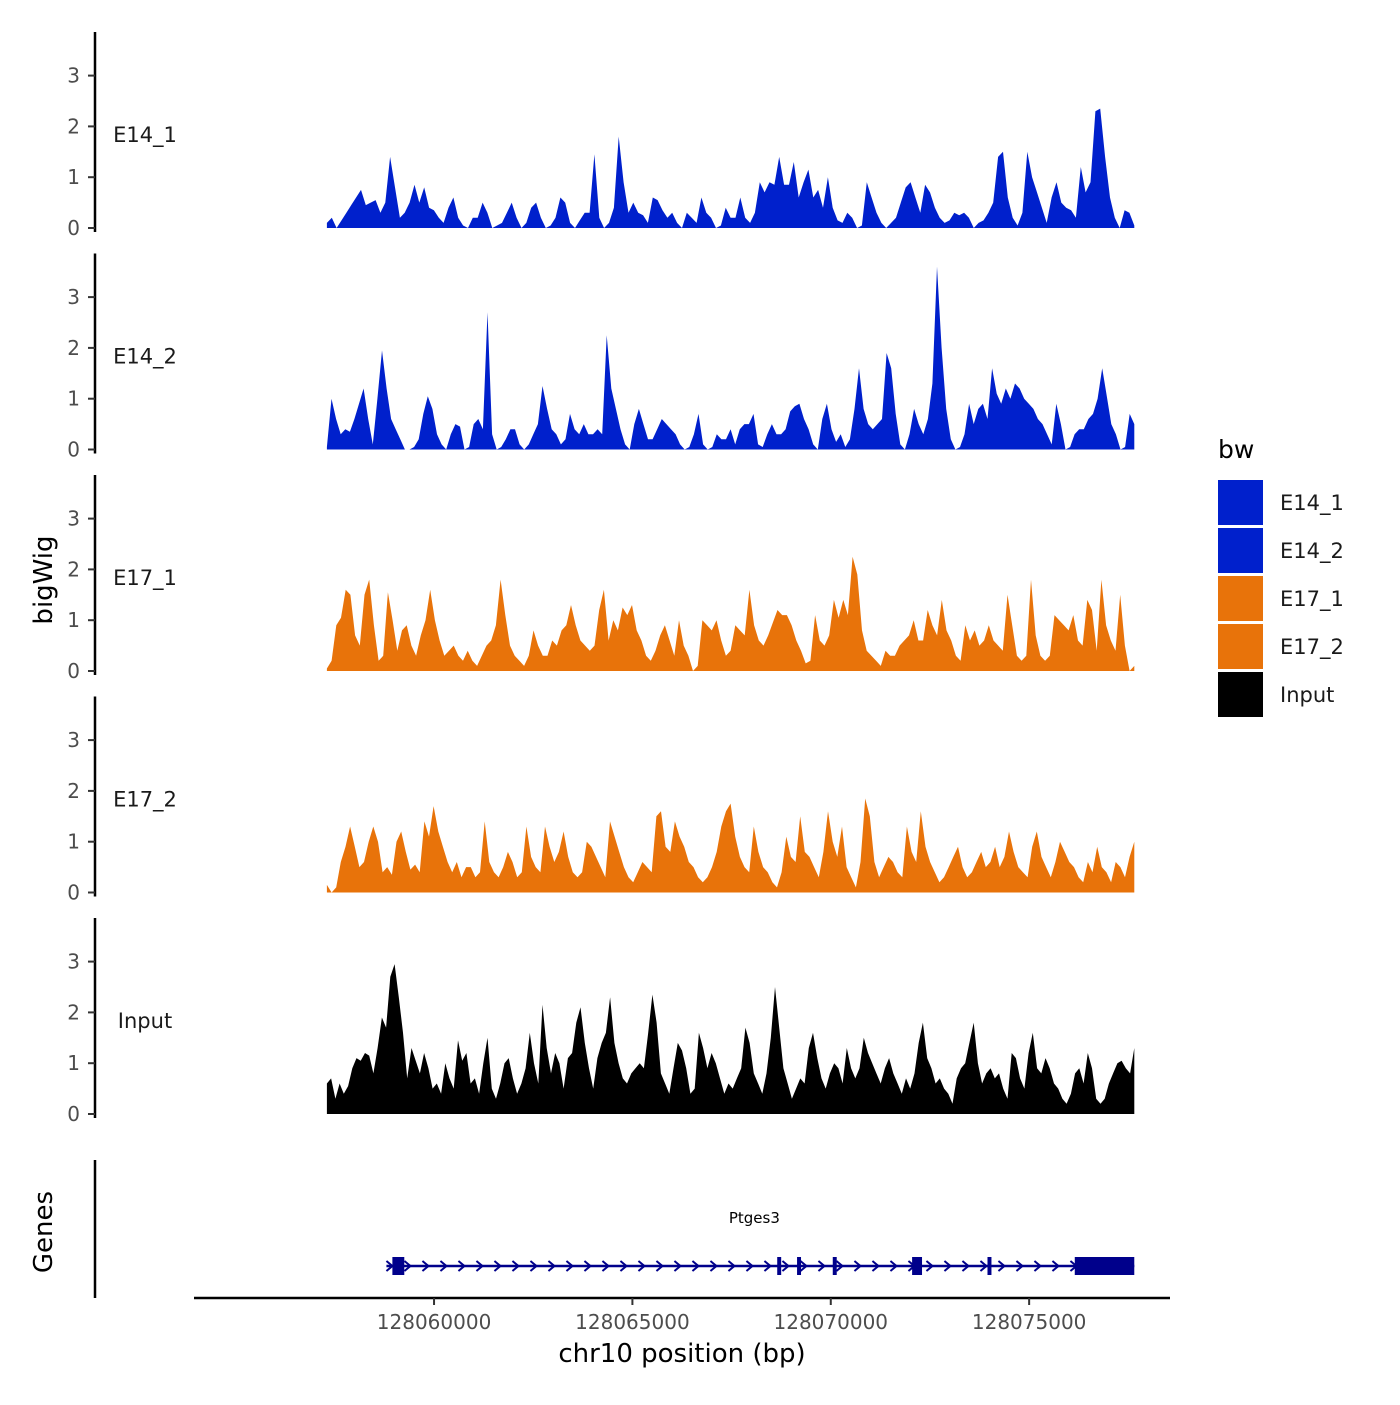  I want to click on track-e17-2: 0 1 2 3 E17_2, so click(601, 800).